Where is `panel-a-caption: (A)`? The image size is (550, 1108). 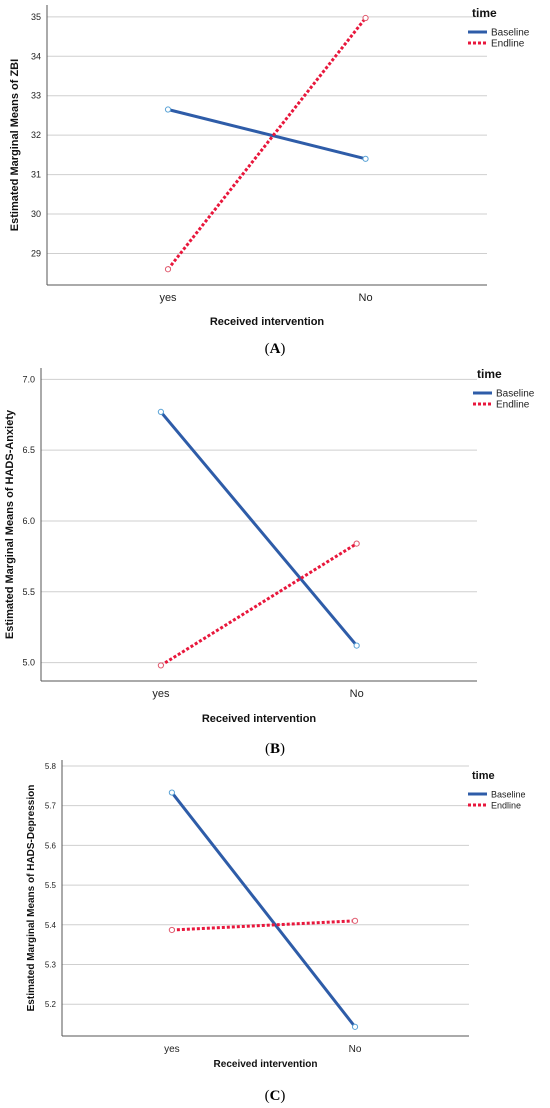
panel-a-caption: (A) is located at coordinates (275, 349).